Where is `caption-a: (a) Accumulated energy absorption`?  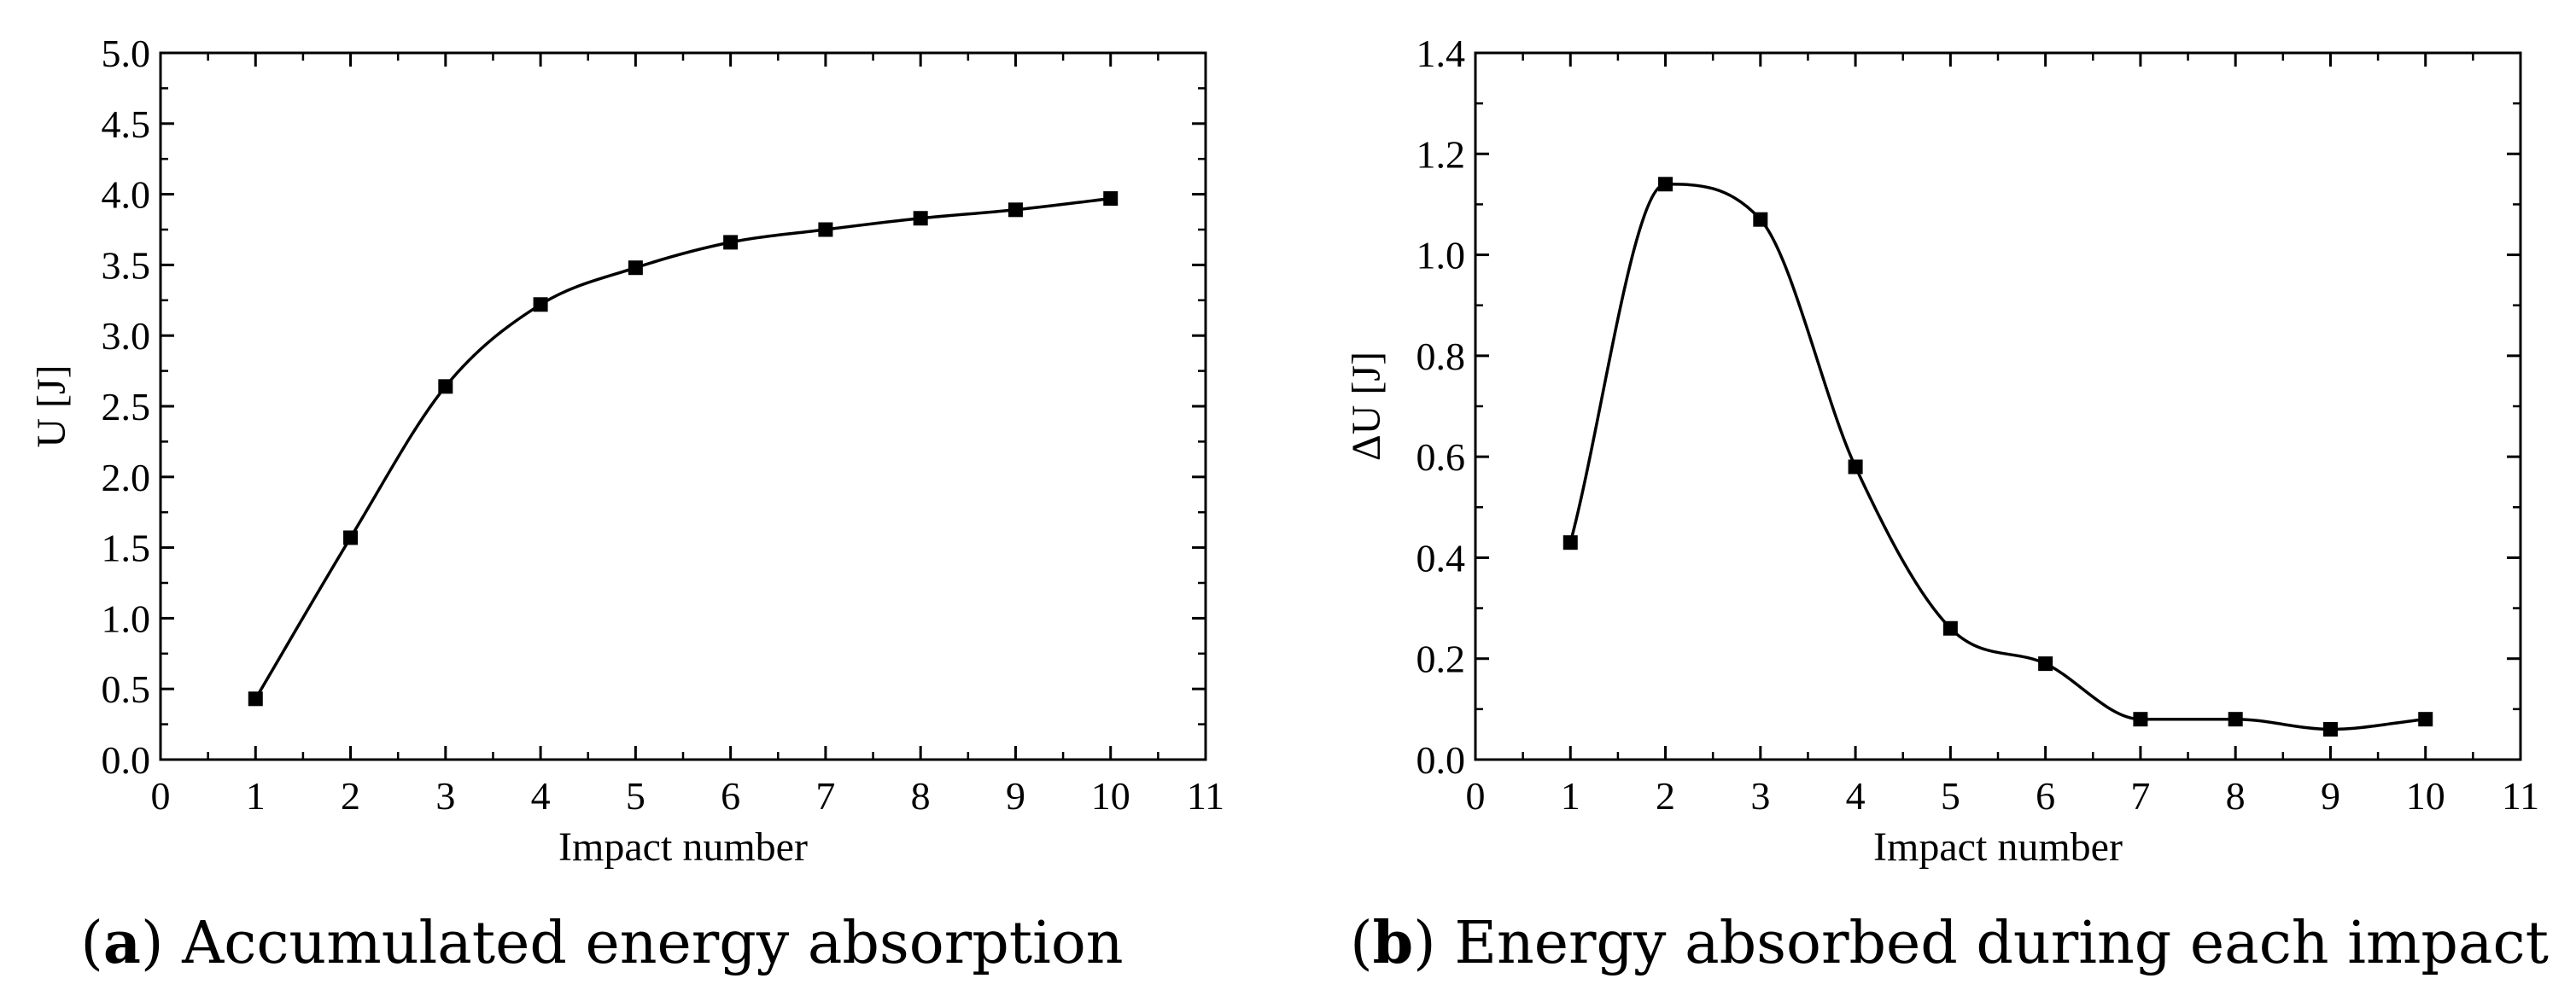 caption-a: (a) Accumulated energy absorption is located at coordinates (601, 943).